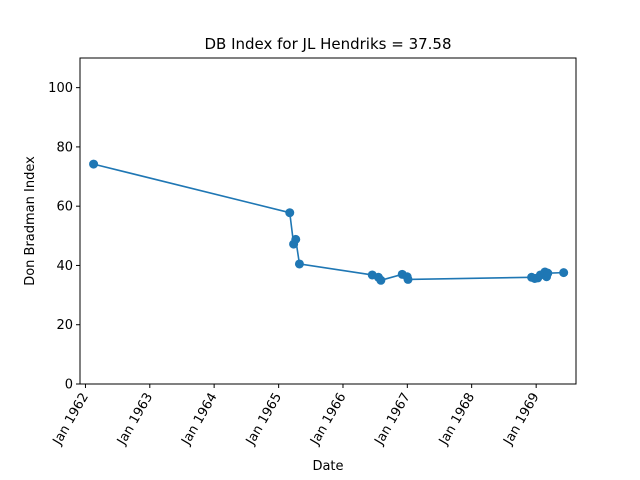  Describe the element at coordinates (327, 466) in the screenshot. I see `x-axis-title: Date` at that location.